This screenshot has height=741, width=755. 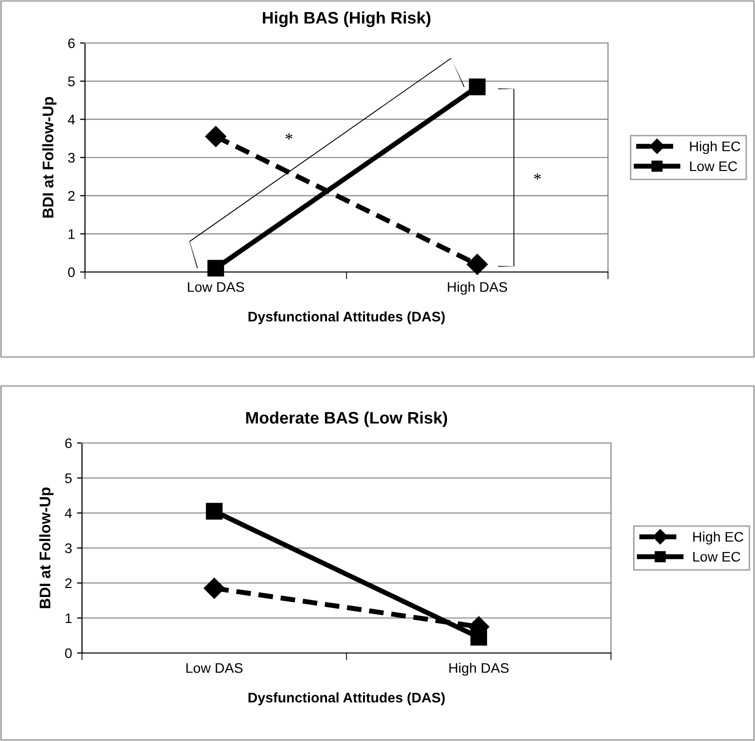 What do you see at coordinates (346, 19) in the screenshot?
I see `chart-title: High BAS (High Risk)` at bounding box center [346, 19].